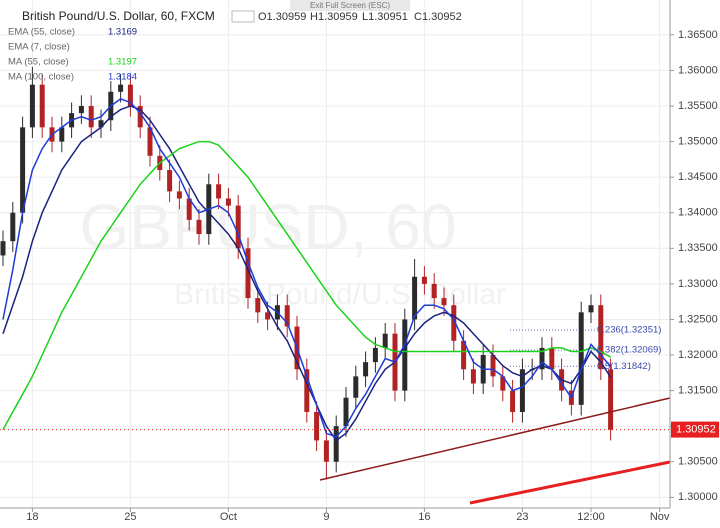 The height and width of the screenshot is (528, 720). I want to click on legend-label: MA (100, close), so click(41, 77).